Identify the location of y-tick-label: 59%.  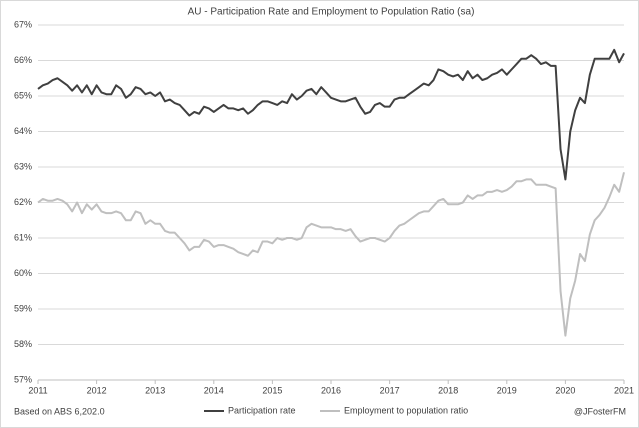
(23, 308).